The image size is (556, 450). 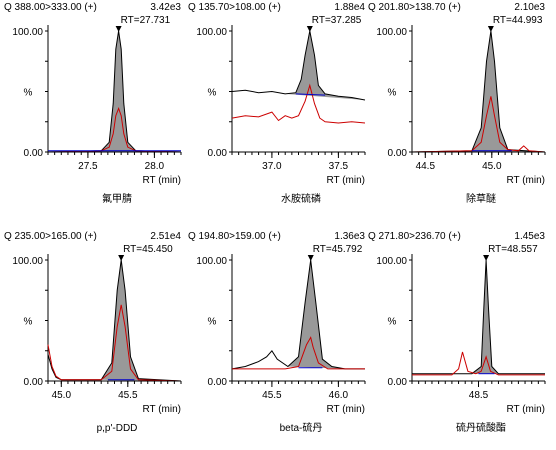 I want to click on panel-title: Q 135.70>108.00 (+), so click(x=234, y=7).